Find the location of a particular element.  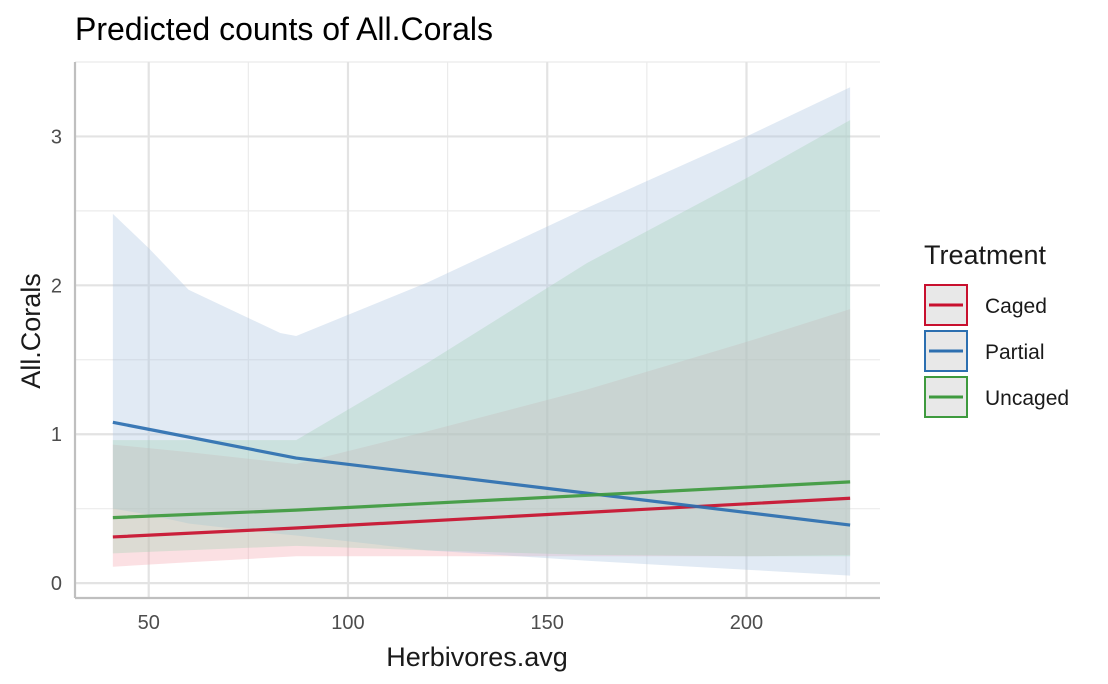

y-tick-label: 2 is located at coordinates (56, 286).